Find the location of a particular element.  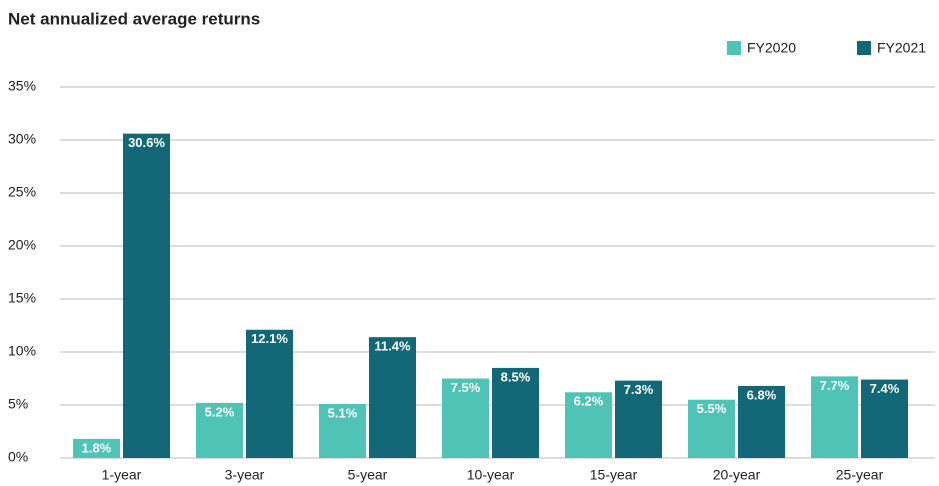

legend-label: FY2020 is located at coordinates (771, 48).